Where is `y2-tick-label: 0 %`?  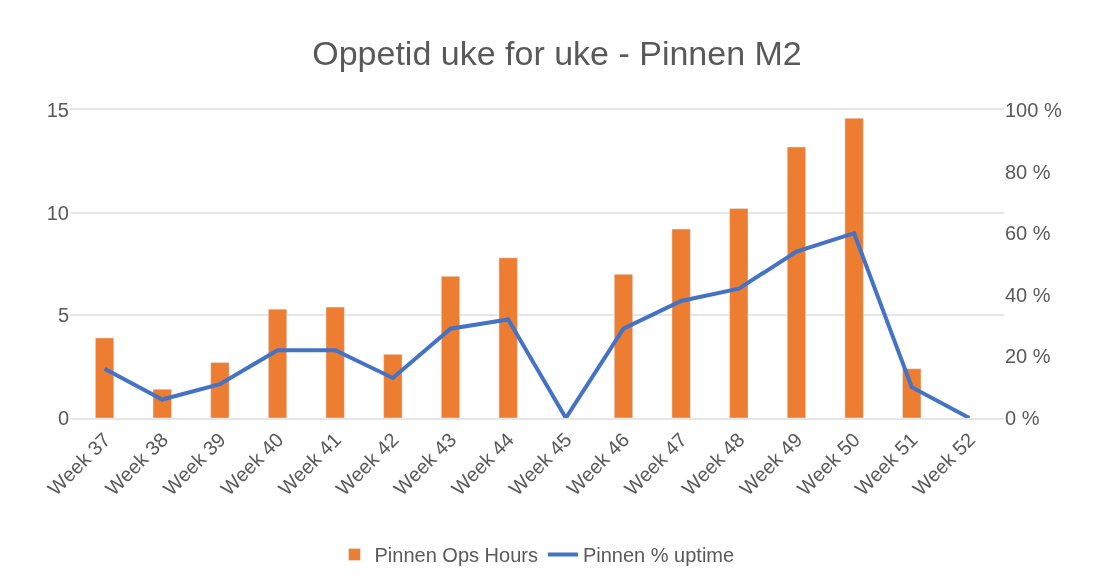 y2-tick-label: 0 % is located at coordinates (1022, 418).